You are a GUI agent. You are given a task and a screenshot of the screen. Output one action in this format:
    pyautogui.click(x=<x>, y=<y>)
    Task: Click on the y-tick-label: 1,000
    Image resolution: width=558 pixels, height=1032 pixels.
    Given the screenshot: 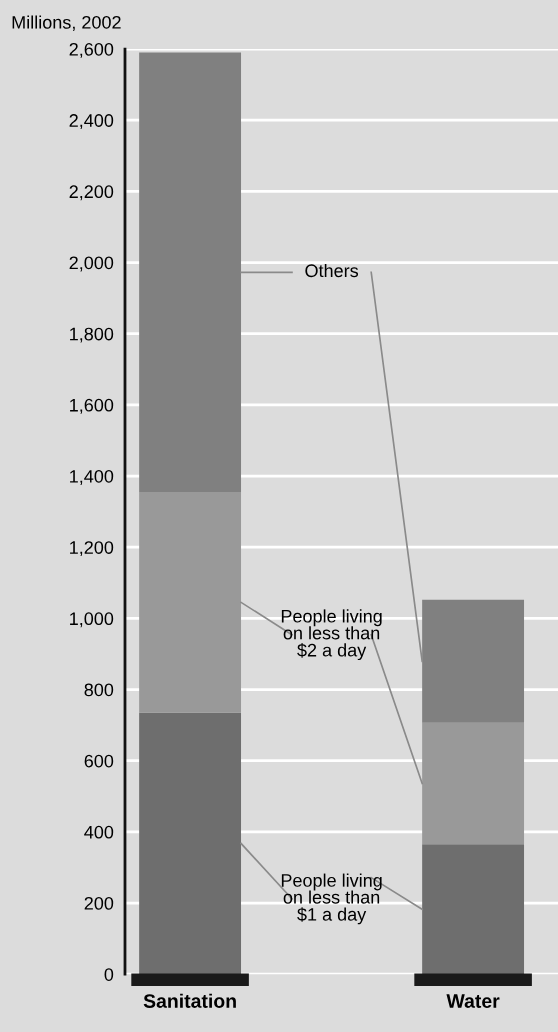 What is the action you would take?
    pyautogui.click(x=92, y=620)
    